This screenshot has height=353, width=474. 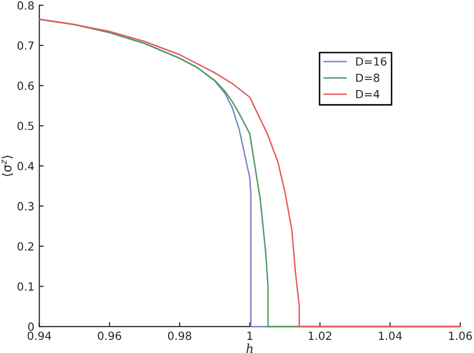 I want to click on x-tick-label: 1.06, so click(x=460, y=336).